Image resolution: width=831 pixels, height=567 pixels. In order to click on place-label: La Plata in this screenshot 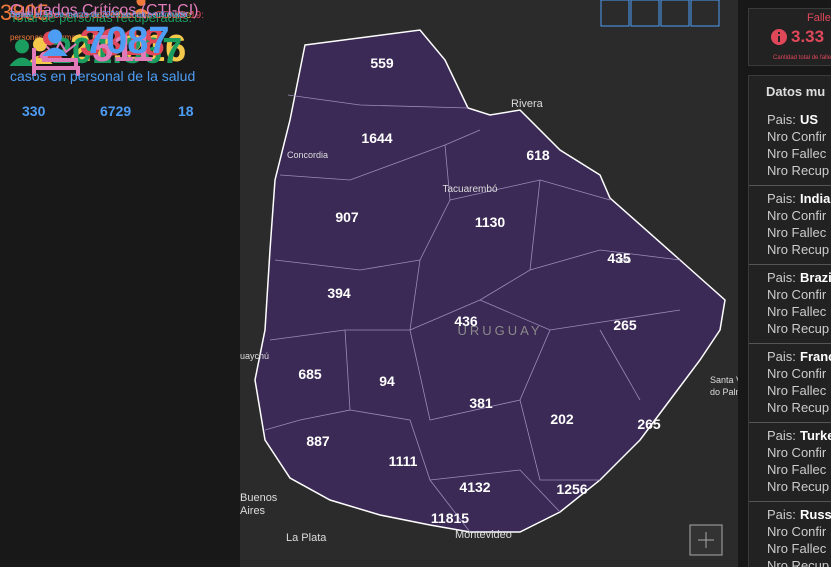, I will do `click(306, 538)`.